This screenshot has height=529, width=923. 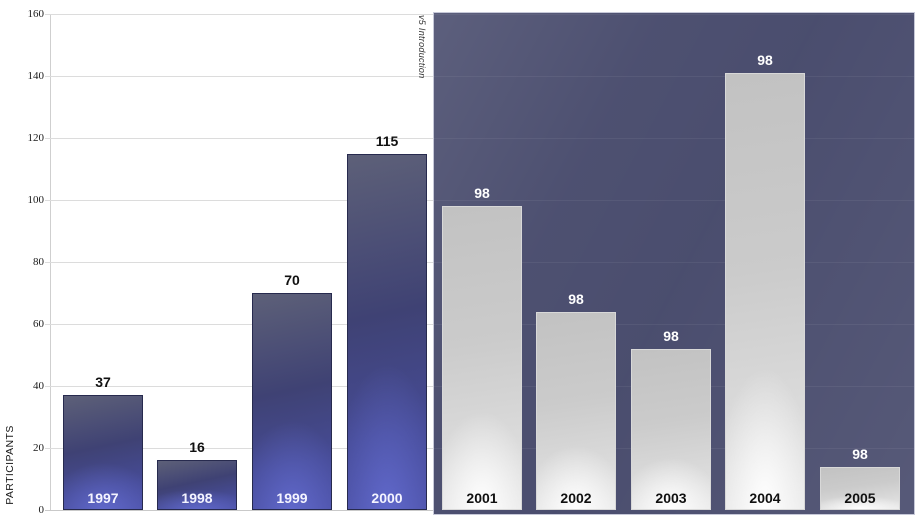 What do you see at coordinates (292, 280) in the screenshot?
I see `value-label-1999: 70` at bounding box center [292, 280].